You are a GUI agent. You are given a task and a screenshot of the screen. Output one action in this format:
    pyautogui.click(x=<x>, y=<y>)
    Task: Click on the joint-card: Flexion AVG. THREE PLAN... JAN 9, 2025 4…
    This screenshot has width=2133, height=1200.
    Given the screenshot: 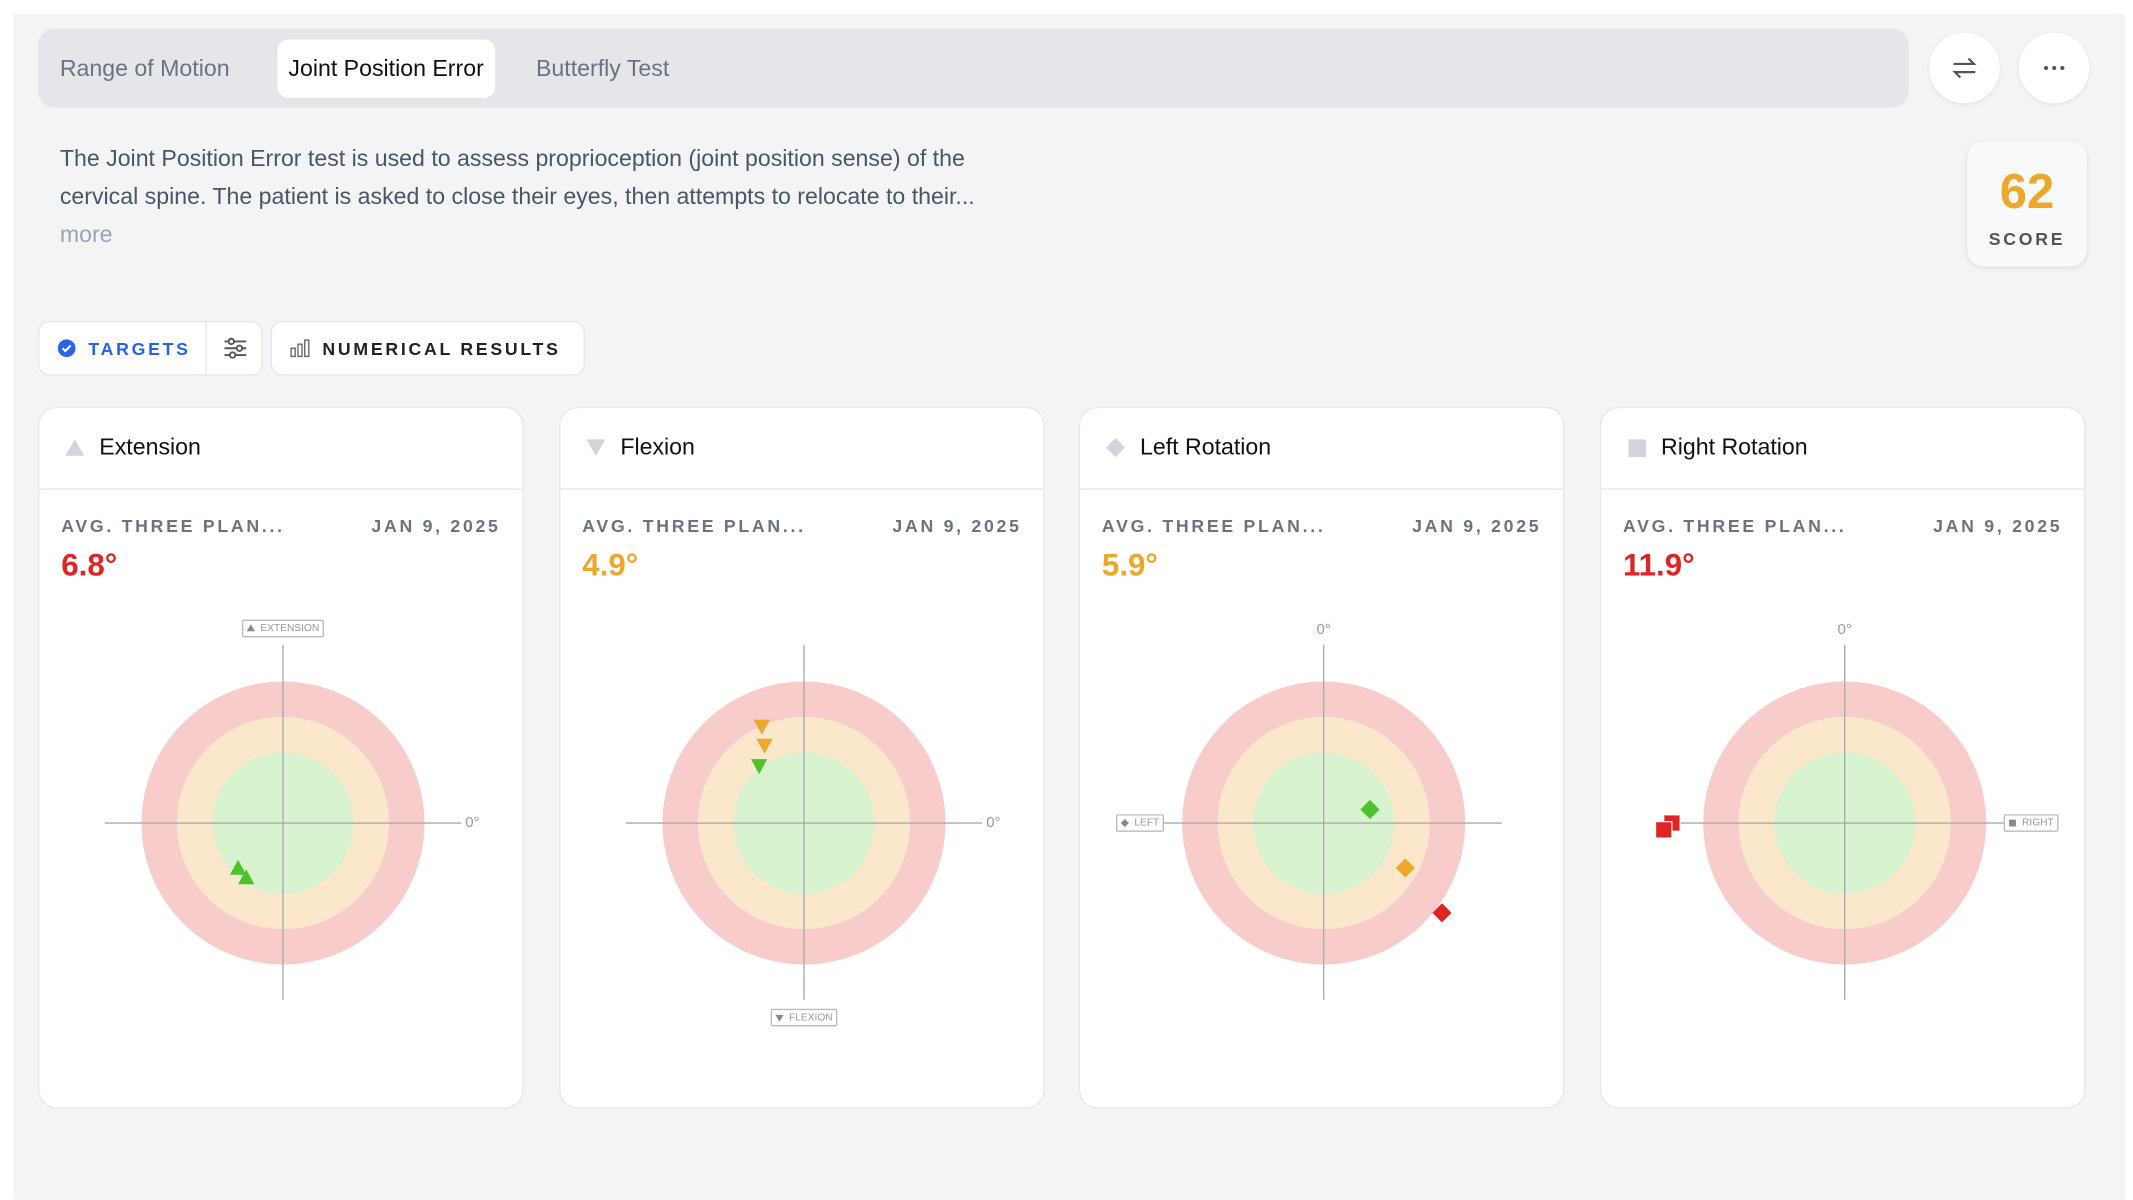 What is the action you would take?
    pyautogui.click(x=802, y=757)
    